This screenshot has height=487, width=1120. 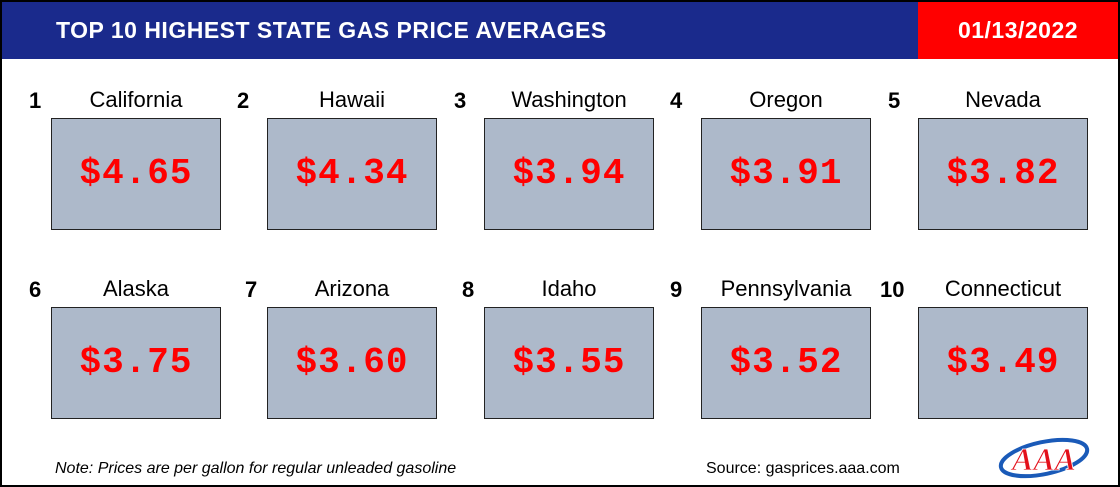 What do you see at coordinates (676, 100) in the screenshot?
I see `rank-number: 4` at bounding box center [676, 100].